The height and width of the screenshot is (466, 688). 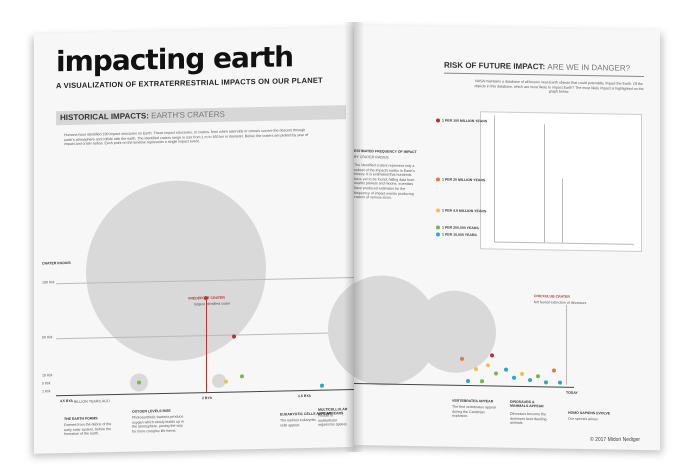 I want to click on vredefort-sublabel: largest identified crater, so click(x=212, y=304).